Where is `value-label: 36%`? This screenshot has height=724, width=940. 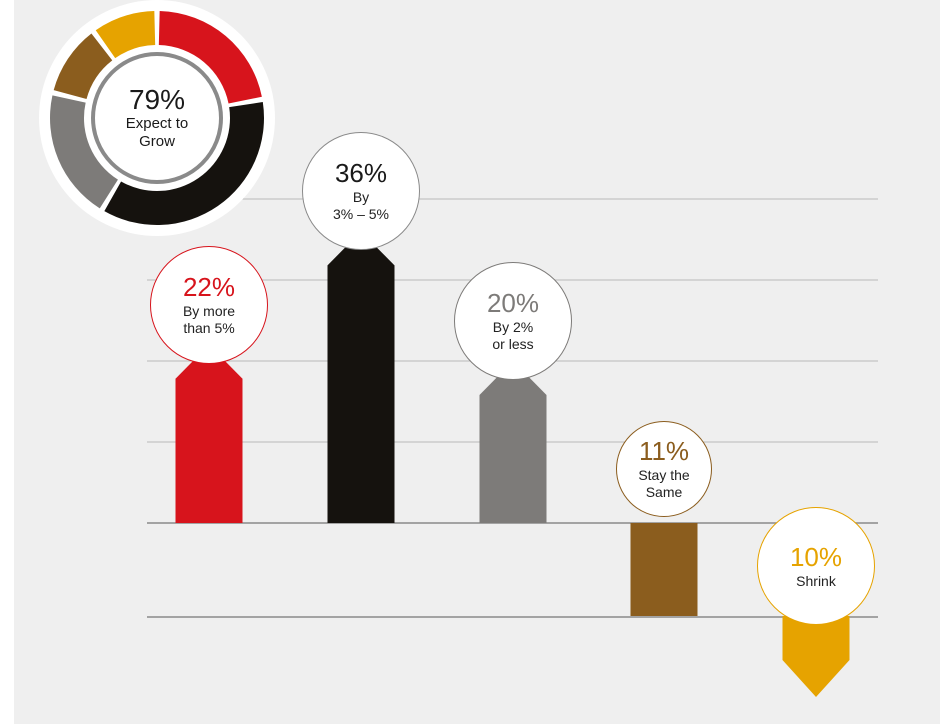 value-label: 36% is located at coordinates (361, 173).